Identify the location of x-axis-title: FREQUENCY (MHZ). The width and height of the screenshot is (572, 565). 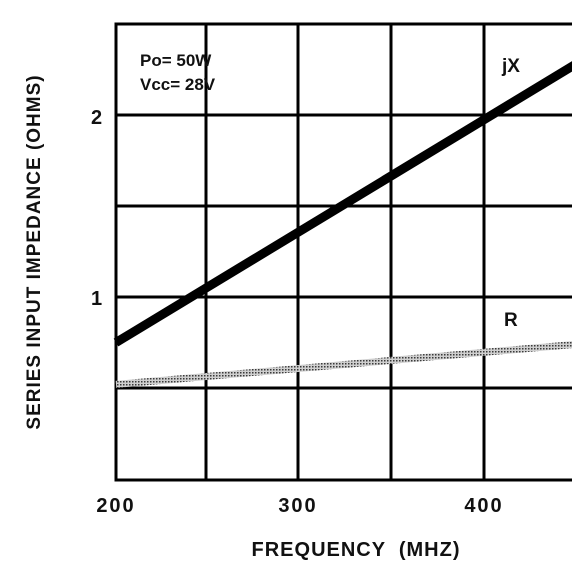
(356, 550).